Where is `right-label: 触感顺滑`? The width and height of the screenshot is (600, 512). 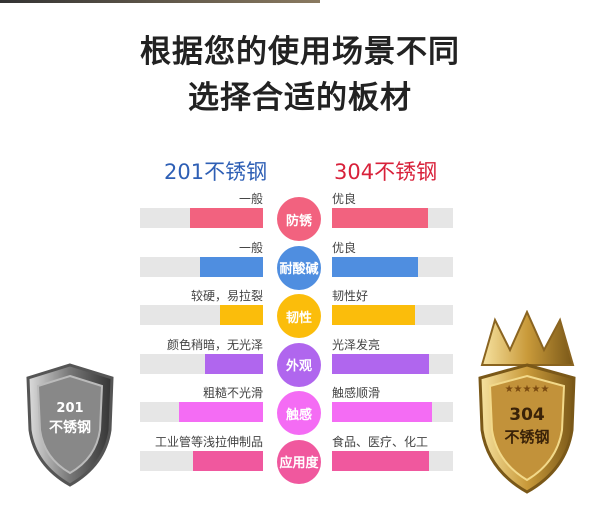
right-label: 触感顺滑 is located at coordinates (356, 393).